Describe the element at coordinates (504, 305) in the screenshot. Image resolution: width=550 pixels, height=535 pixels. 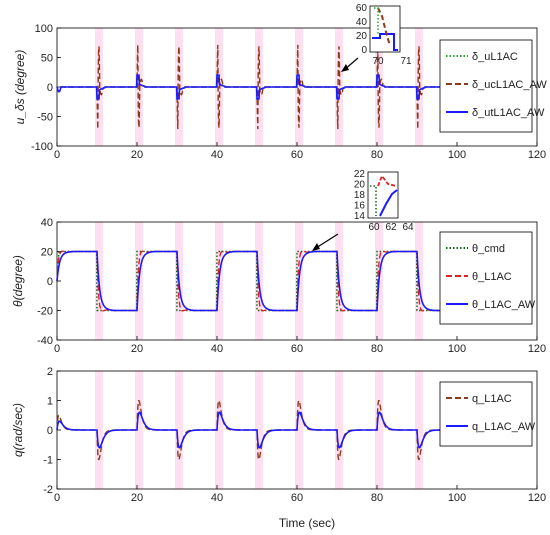
I see `legend-entry: θ_L1AC_AW` at that location.